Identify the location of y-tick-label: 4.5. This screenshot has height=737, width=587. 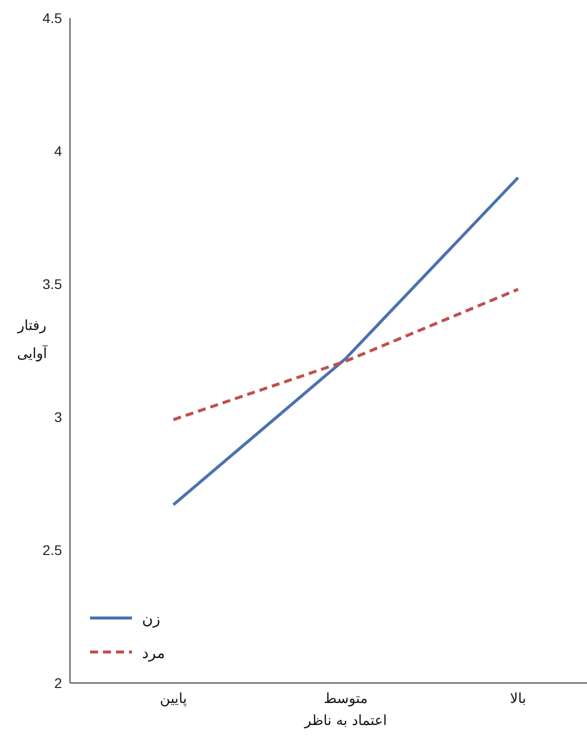
(52, 18).